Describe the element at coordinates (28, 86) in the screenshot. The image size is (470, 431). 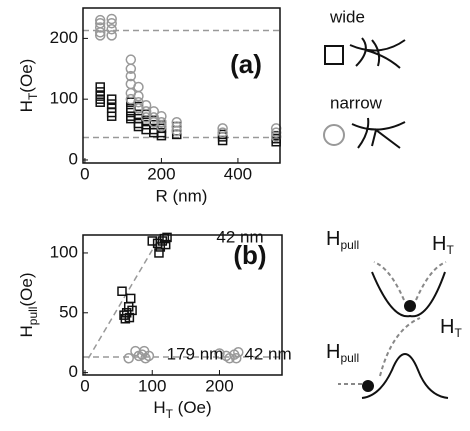
I see `axis-label: HT(Oe)` at that location.